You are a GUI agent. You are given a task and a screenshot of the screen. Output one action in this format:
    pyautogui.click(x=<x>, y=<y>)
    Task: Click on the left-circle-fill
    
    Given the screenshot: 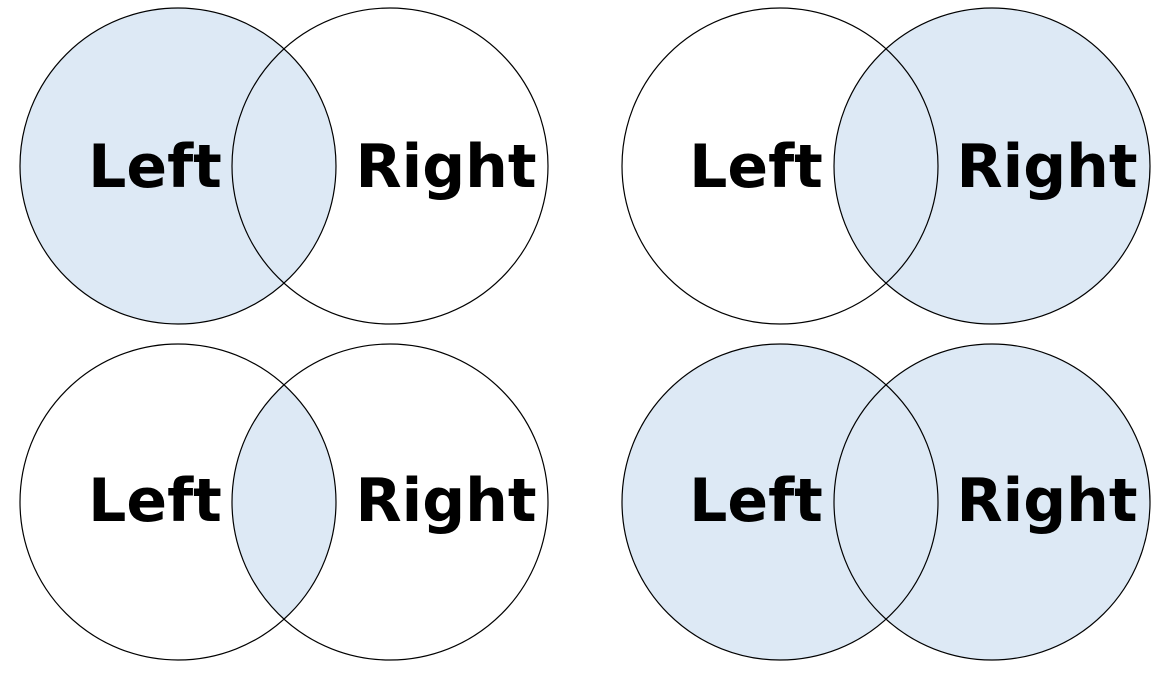 What is the action you would take?
    pyautogui.click(x=178, y=166)
    